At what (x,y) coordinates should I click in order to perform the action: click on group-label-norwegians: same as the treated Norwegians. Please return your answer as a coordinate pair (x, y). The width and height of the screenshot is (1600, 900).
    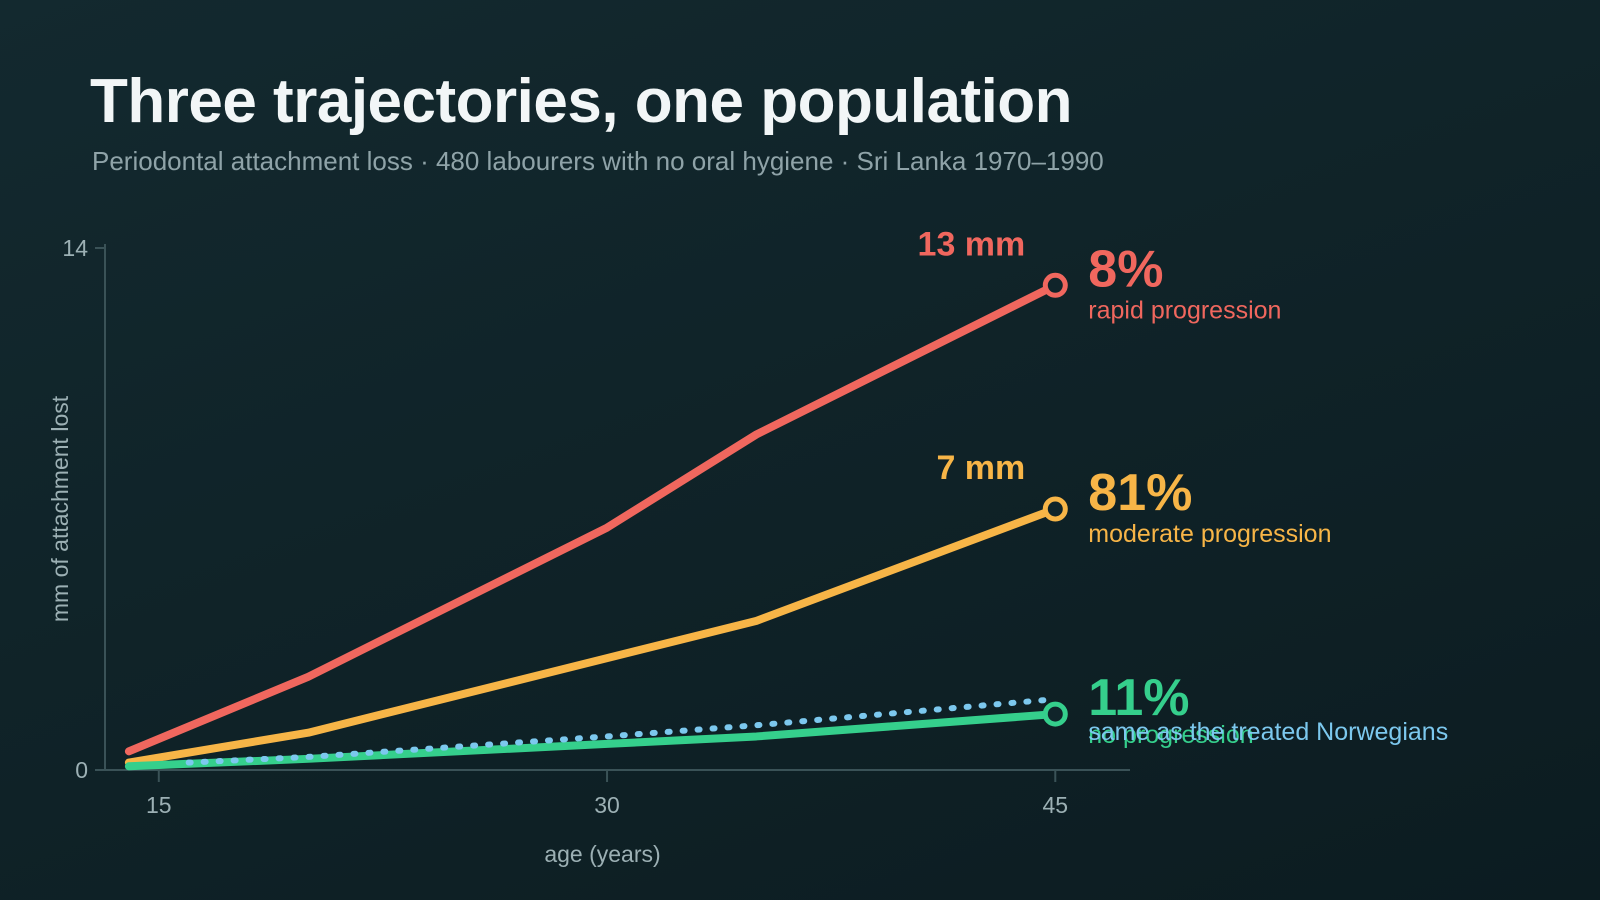
    Looking at the image, I should click on (1268, 732).